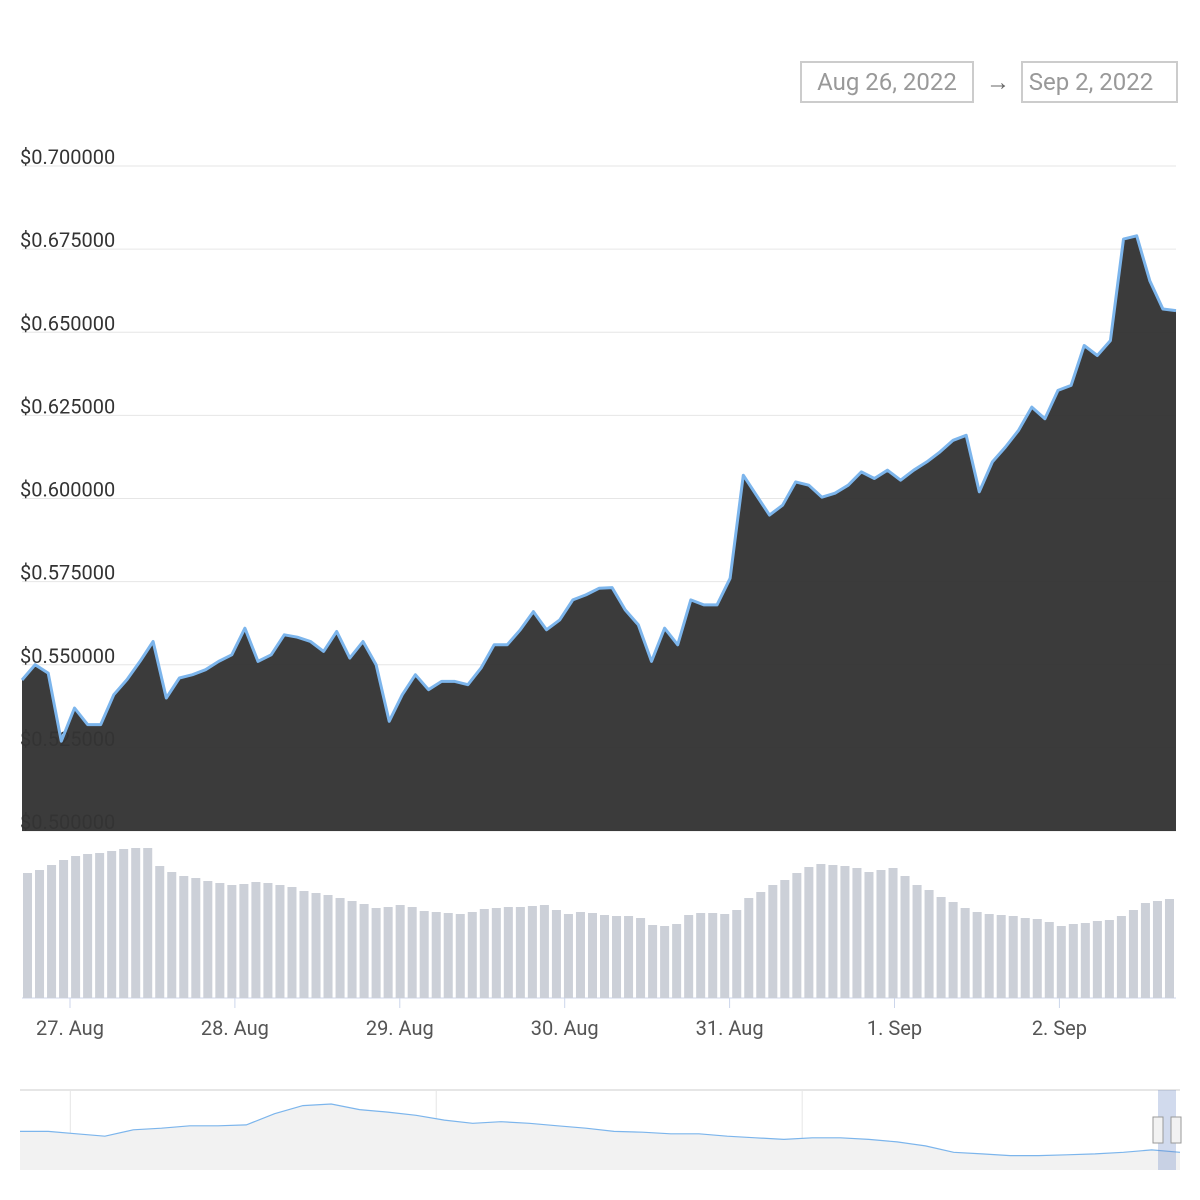  What do you see at coordinates (730, 1028) in the screenshot?
I see `x-tick-label: 31. Aug` at bounding box center [730, 1028].